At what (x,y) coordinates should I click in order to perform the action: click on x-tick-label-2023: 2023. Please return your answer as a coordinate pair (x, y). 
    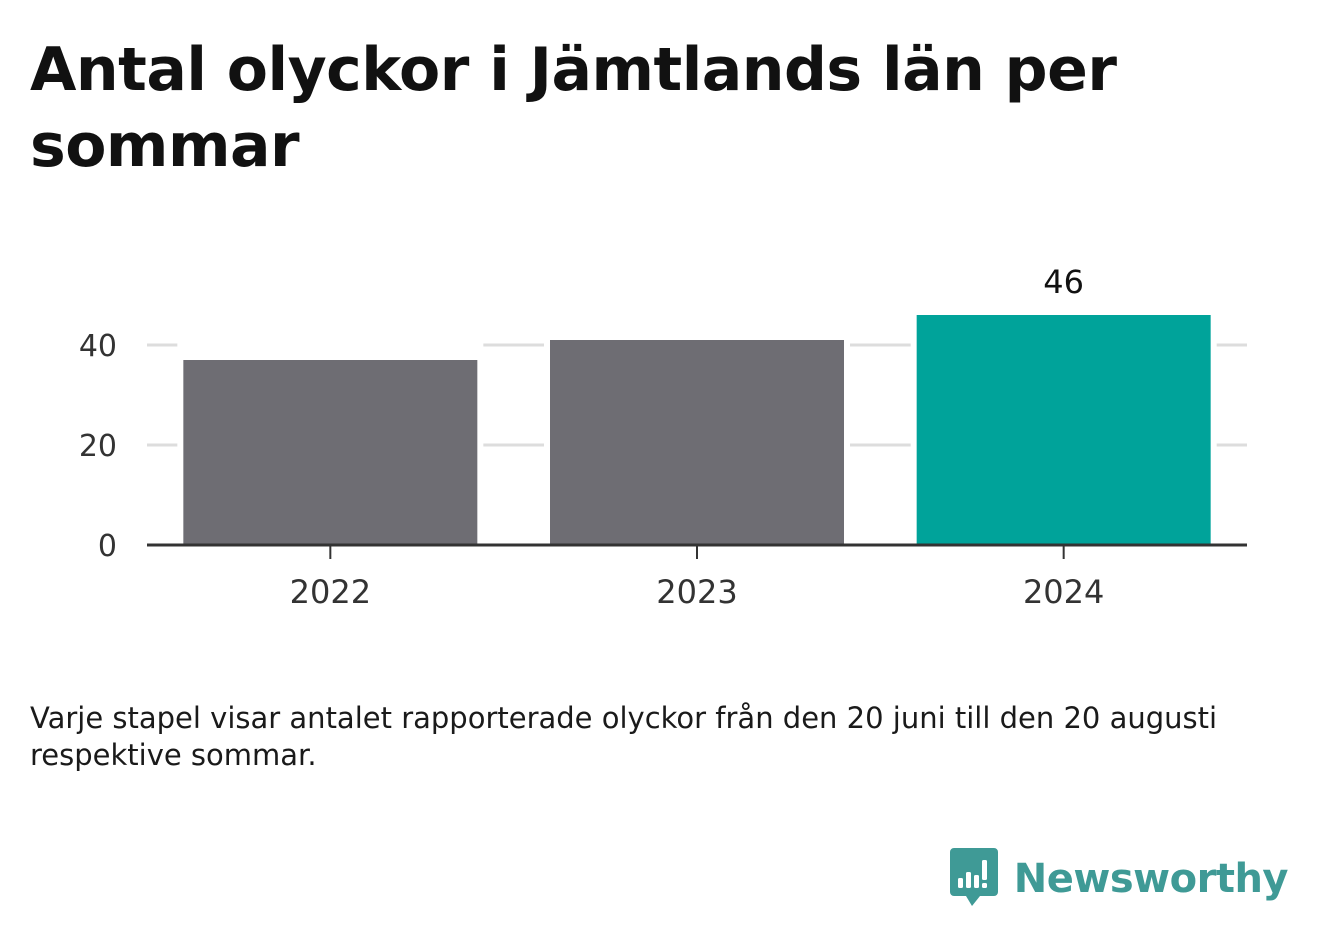
    Looking at the image, I should click on (696, 592).